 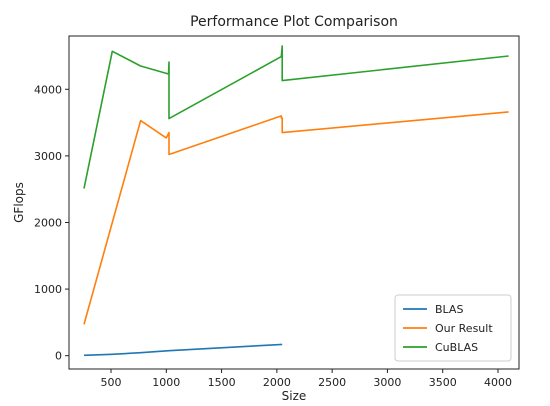 I want to click on y-tick-label: 0, so click(x=58, y=356).